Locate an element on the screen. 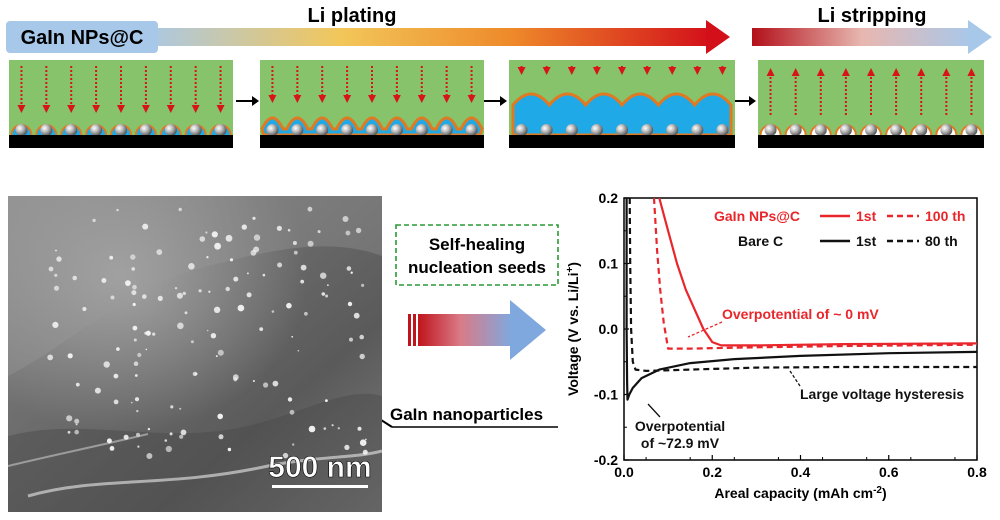 The height and width of the screenshot is (520, 1000). scale-bar-label: 500 nm is located at coordinates (319, 467).